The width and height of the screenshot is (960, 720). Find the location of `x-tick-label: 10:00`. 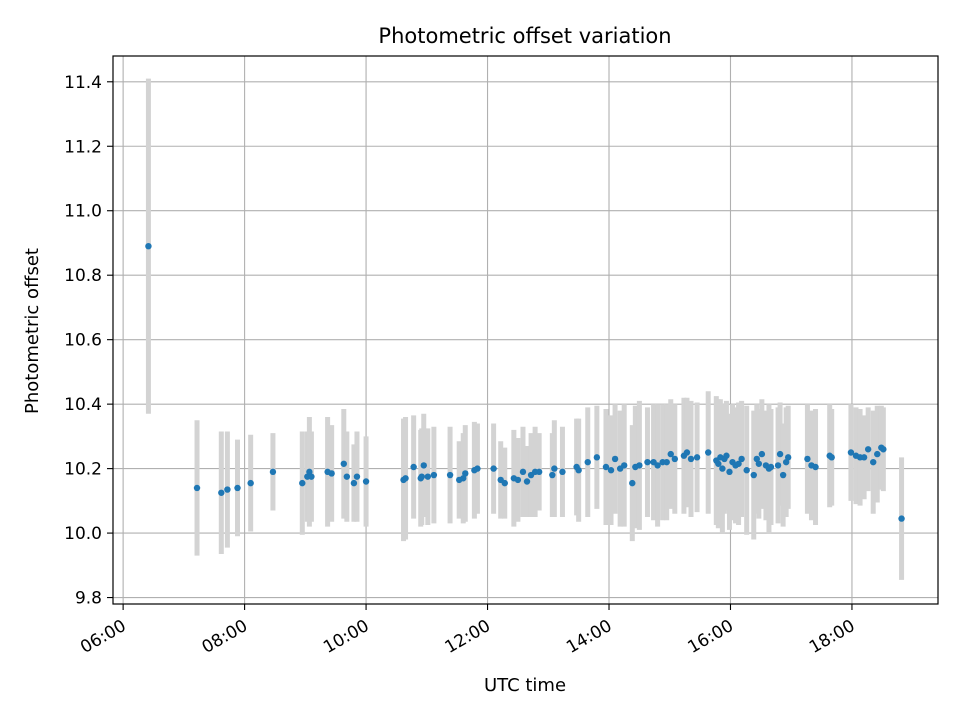

x-tick-label: 10:00 is located at coordinates (346, 637).